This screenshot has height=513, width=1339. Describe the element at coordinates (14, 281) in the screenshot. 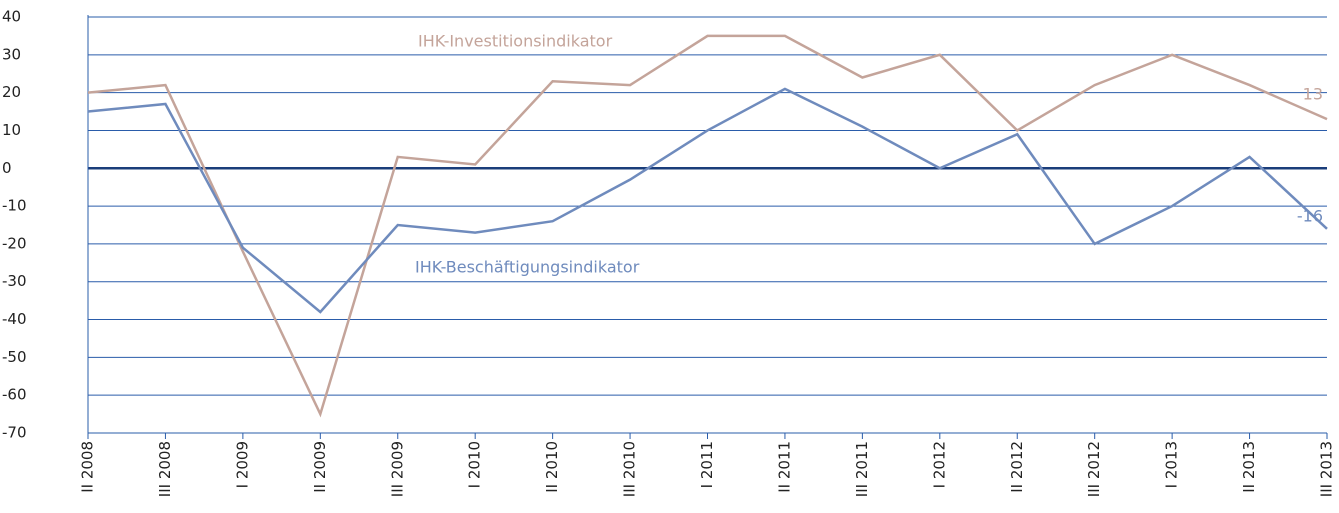

I see `y-tick-label: -30` at that location.